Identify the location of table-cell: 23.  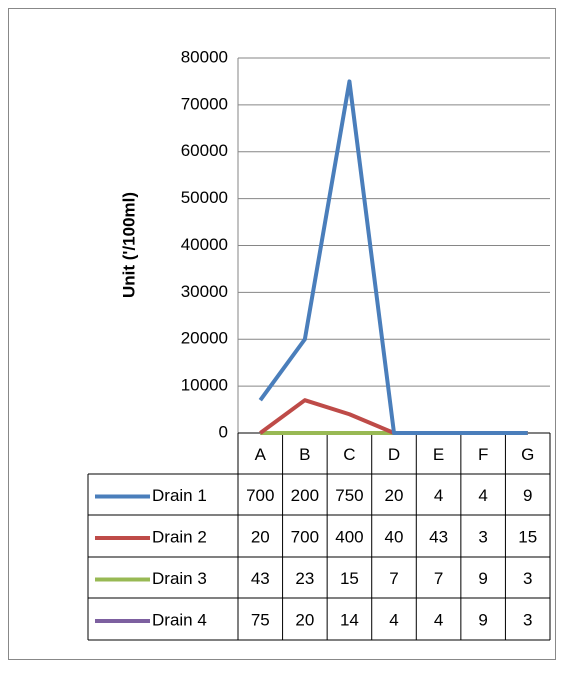
(304, 578).